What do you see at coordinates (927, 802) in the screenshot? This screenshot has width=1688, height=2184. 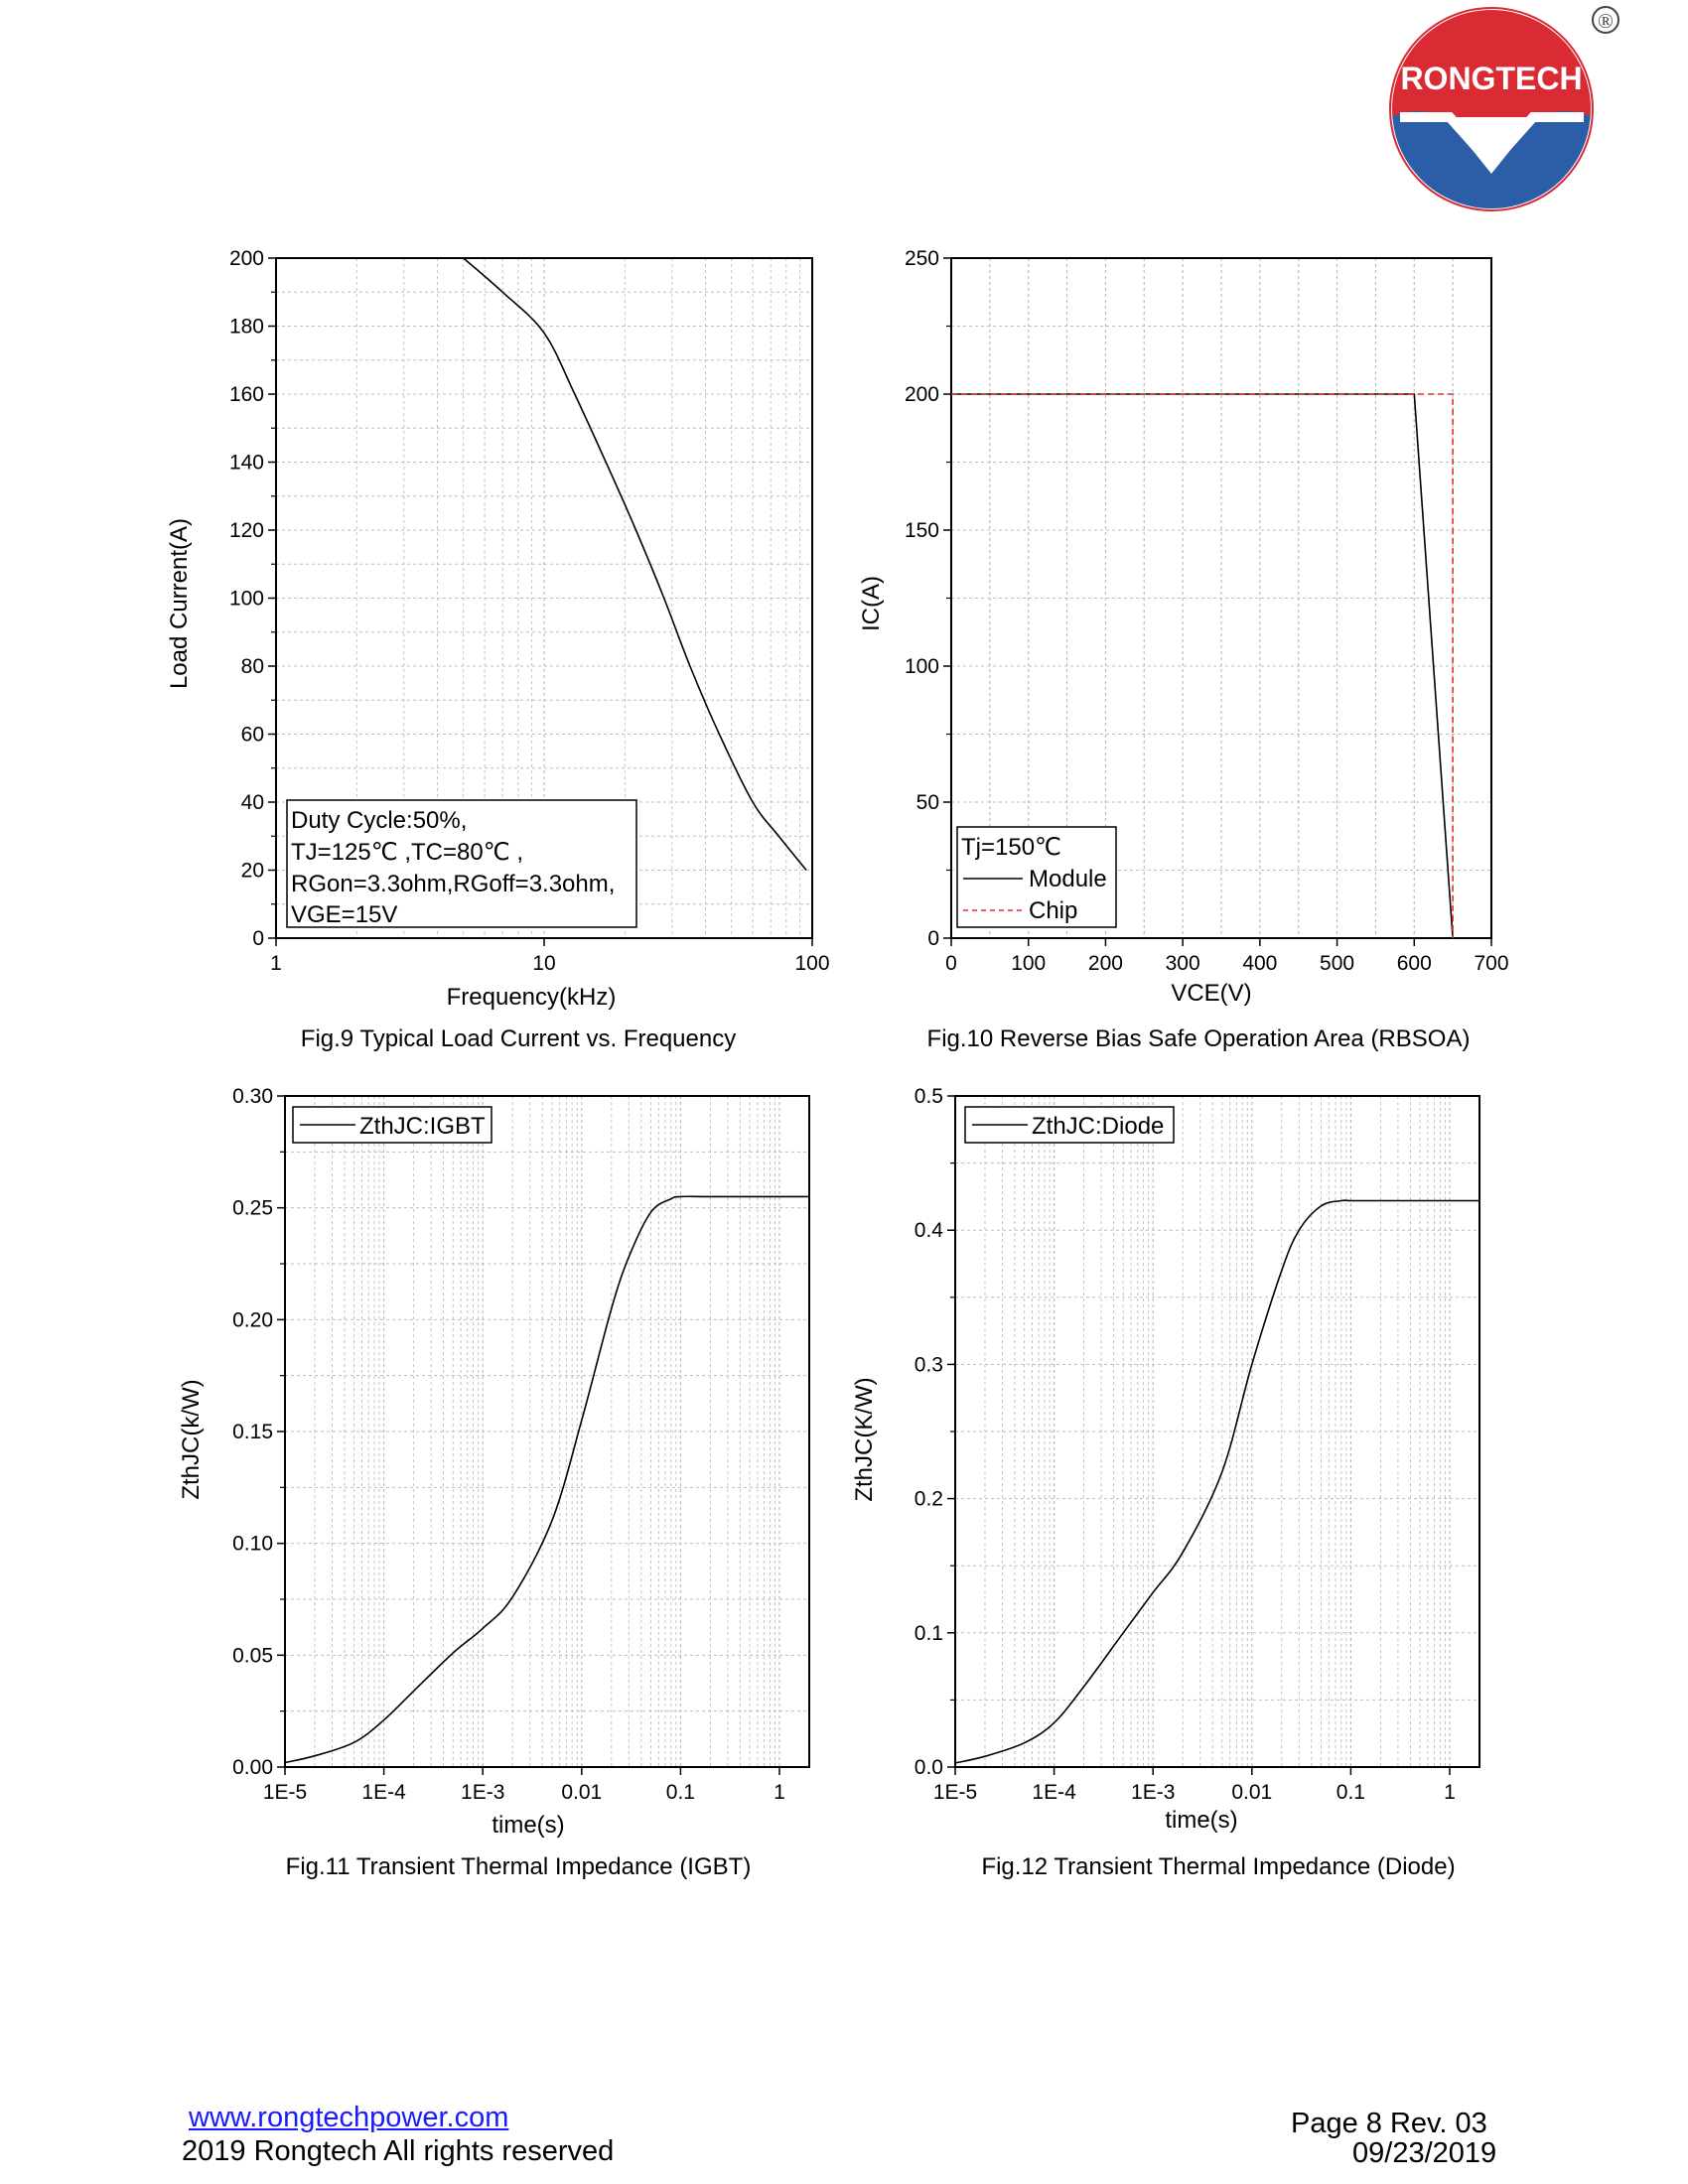 I see `fig10-y-tick-label: 50` at bounding box center [927, 802].